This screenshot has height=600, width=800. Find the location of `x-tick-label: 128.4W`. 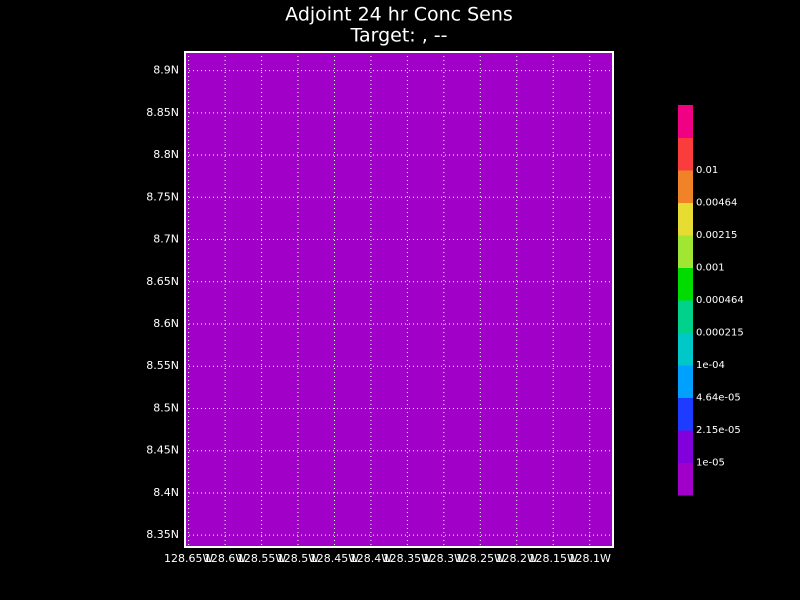

x-tick-label: 128.4W is located at coordinates (371, 558).